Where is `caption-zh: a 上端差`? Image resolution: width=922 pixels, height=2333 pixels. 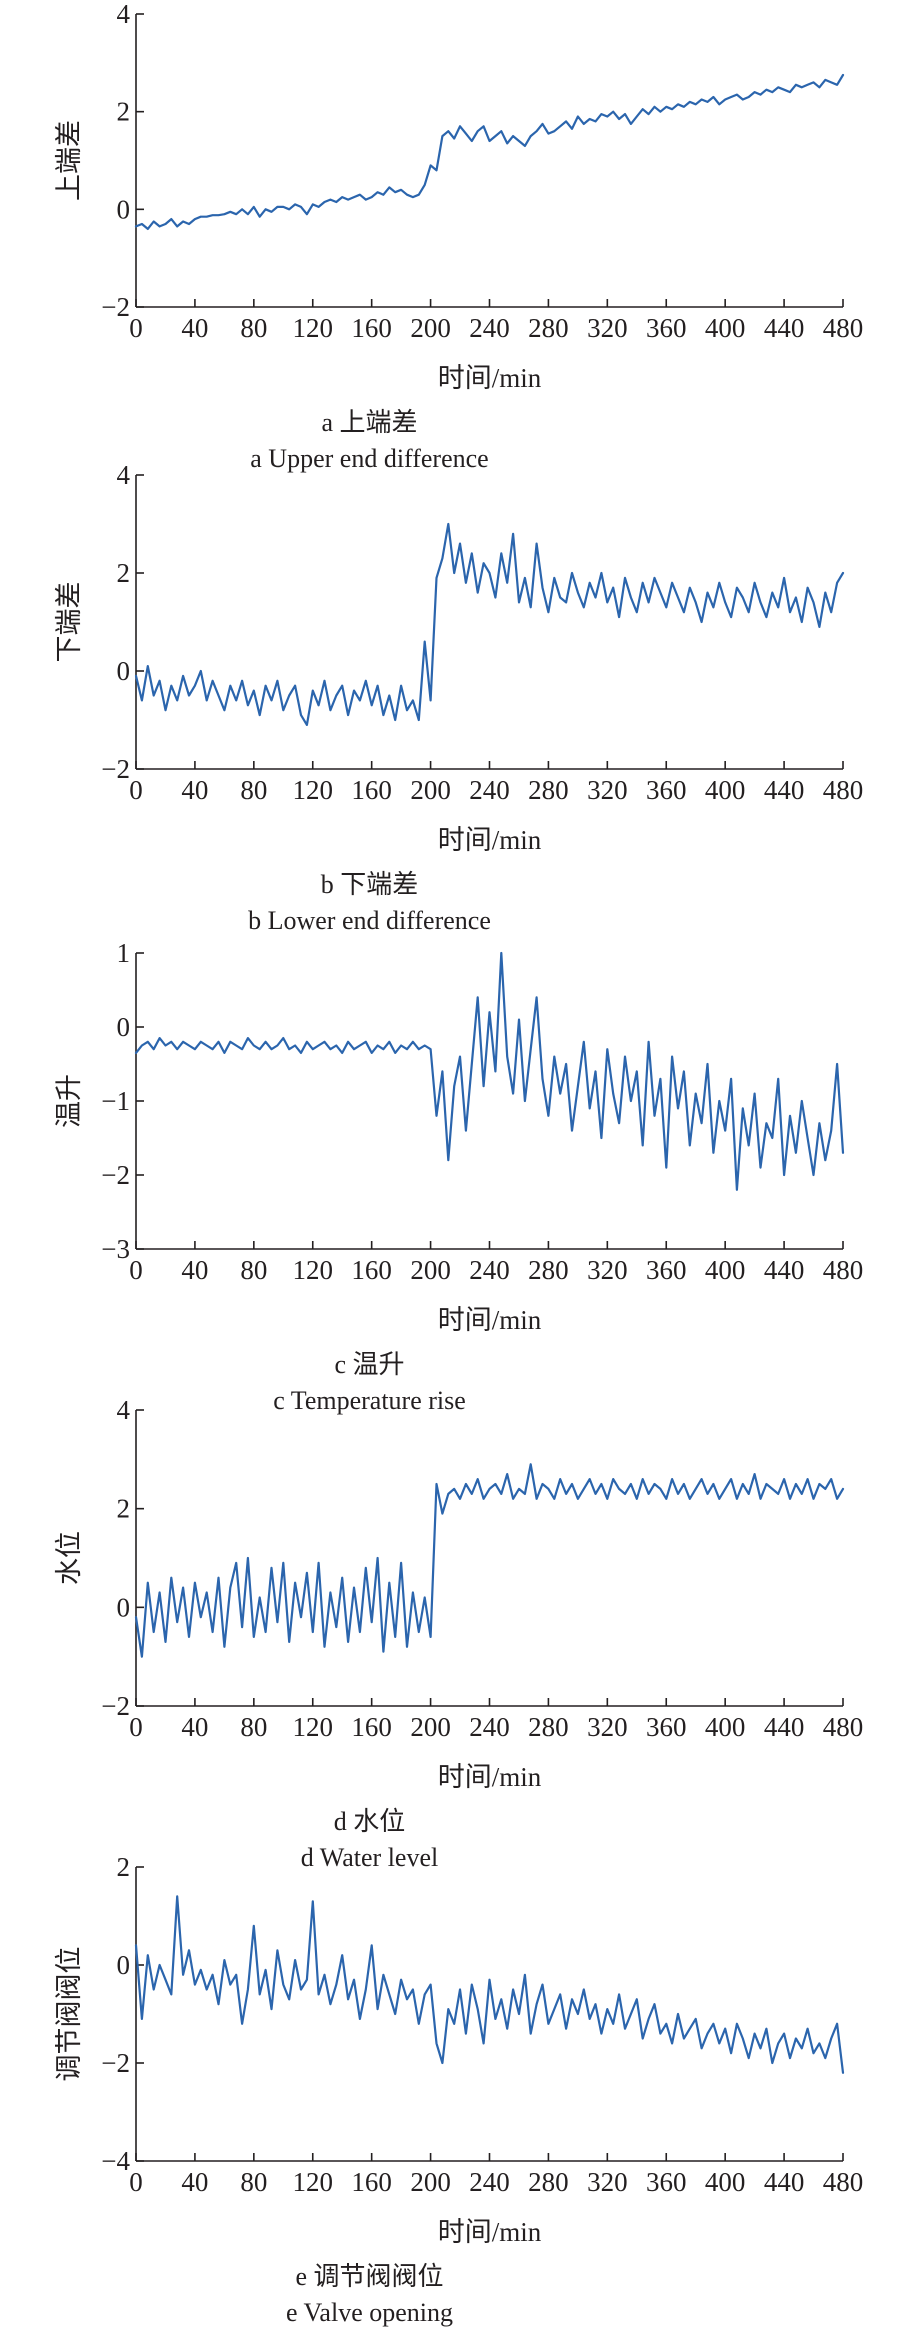
caption-zh: a 上端差 is located at coordinates (369, 422).